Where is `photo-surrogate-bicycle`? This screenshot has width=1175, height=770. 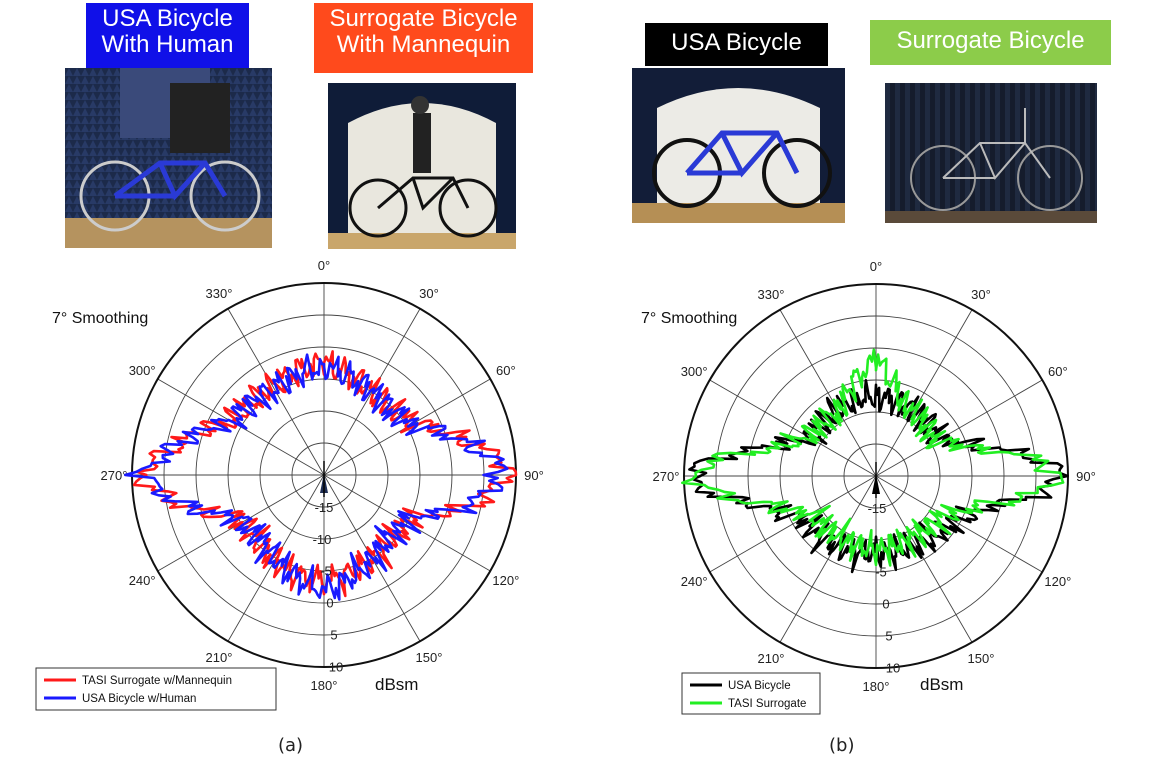
photo-surrogate-bicycle is located at coordinates (991, 153).